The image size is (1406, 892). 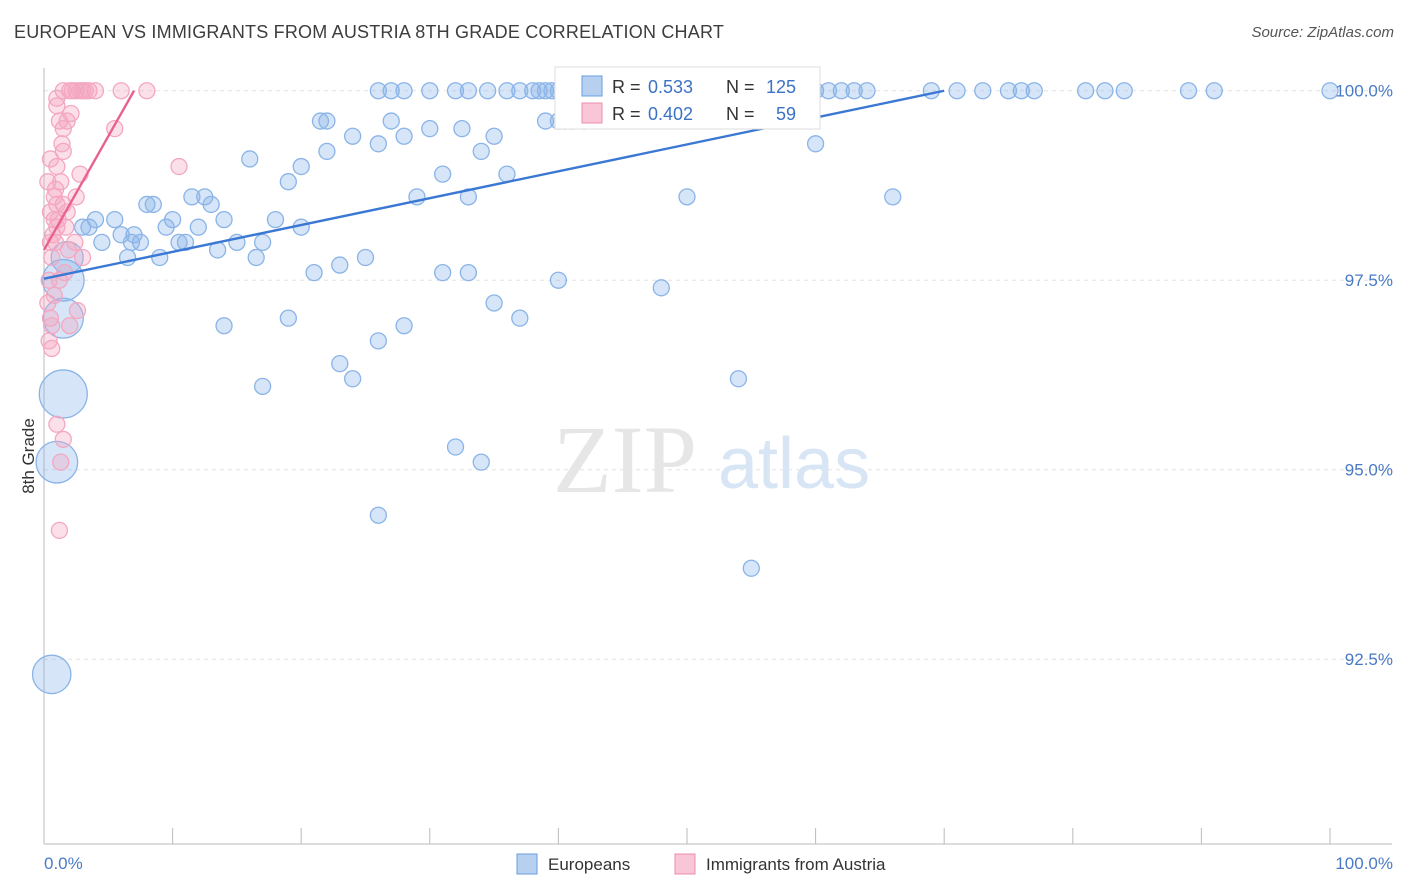 What do you see at coordinates (740, 87) in the screenshot?
I see `stats-n-label-1: N =` at bounding box center [740, 87].